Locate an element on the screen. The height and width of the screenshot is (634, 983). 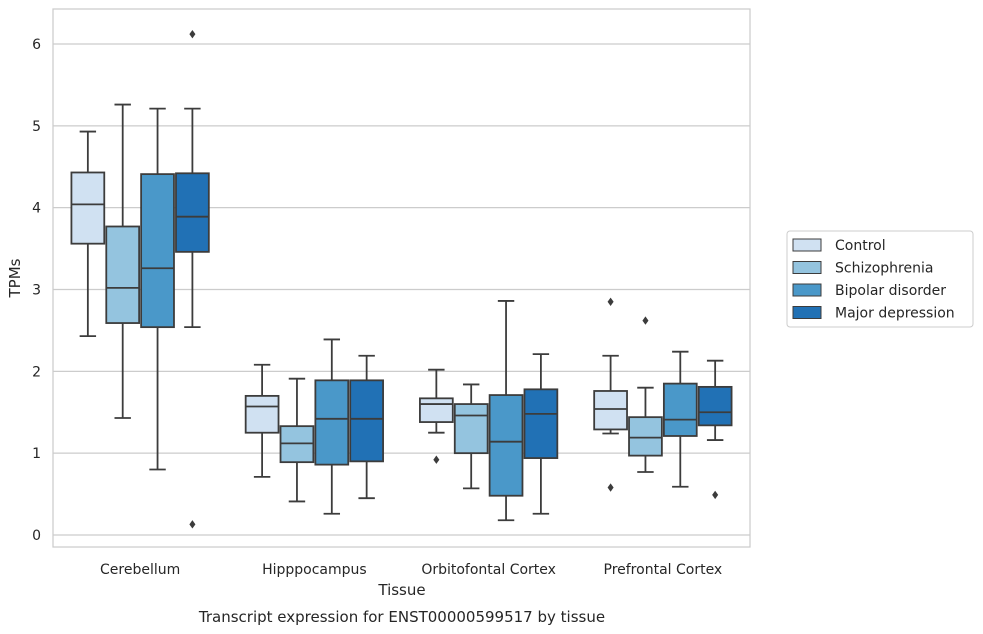
y-tick-label: 4 is located at coordinates (36, 209).